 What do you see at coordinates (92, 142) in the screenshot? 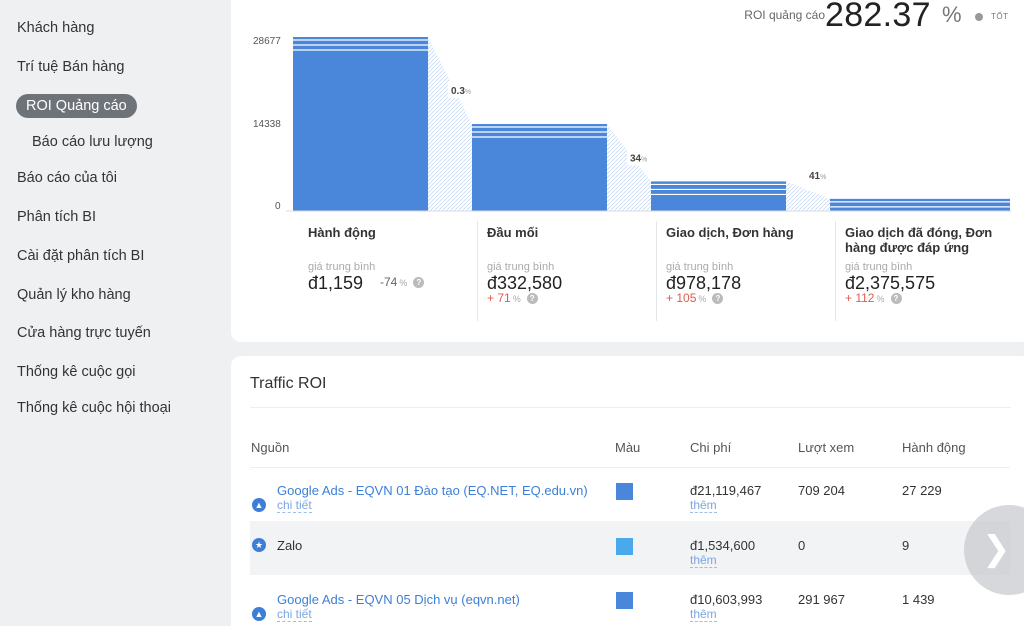
I see `sidebar-item-traffic-report: Báo cáo lưu lượng` at bounding box center [92, 142].